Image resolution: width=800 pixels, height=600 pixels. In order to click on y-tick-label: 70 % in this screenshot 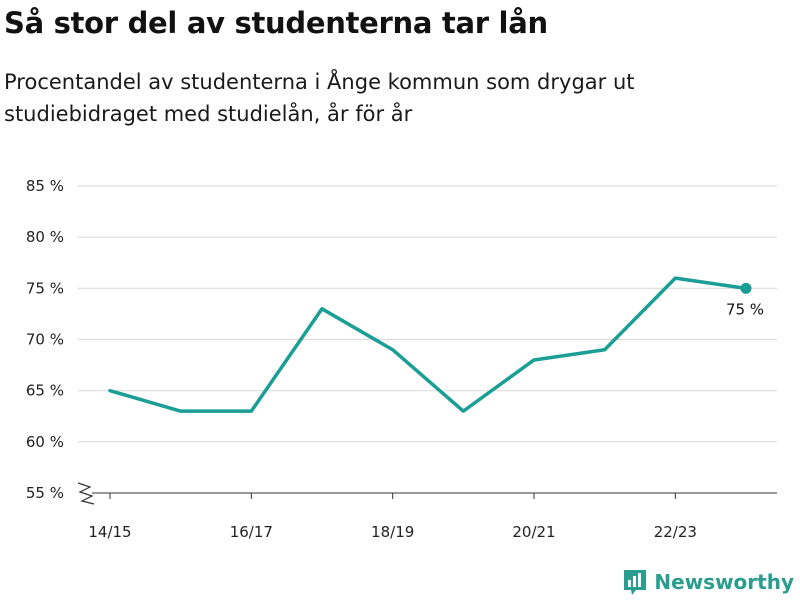, I will do `click(45, 340)`.